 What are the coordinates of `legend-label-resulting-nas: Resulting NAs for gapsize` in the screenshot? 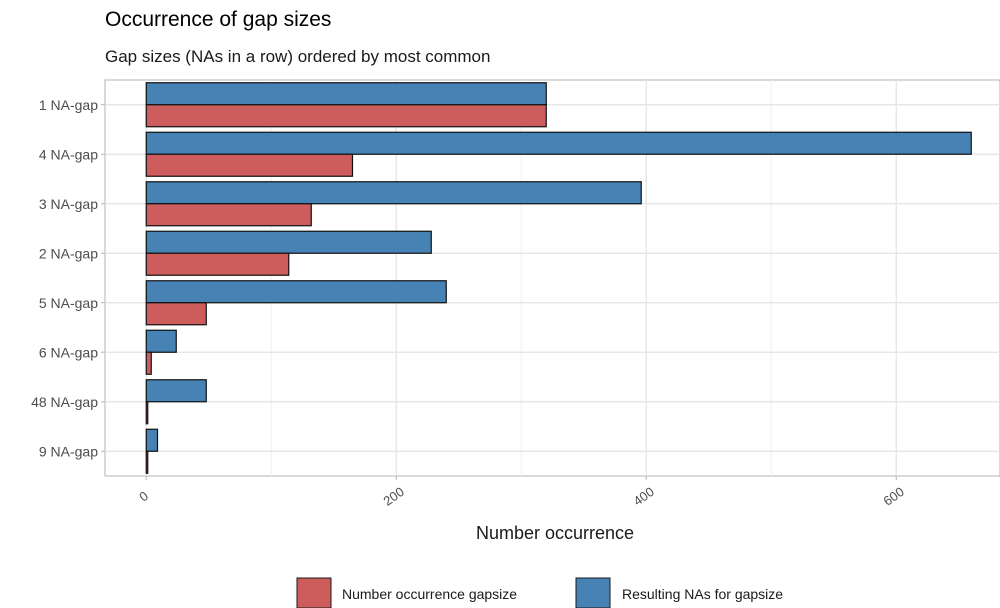 It's located at (702, 594).